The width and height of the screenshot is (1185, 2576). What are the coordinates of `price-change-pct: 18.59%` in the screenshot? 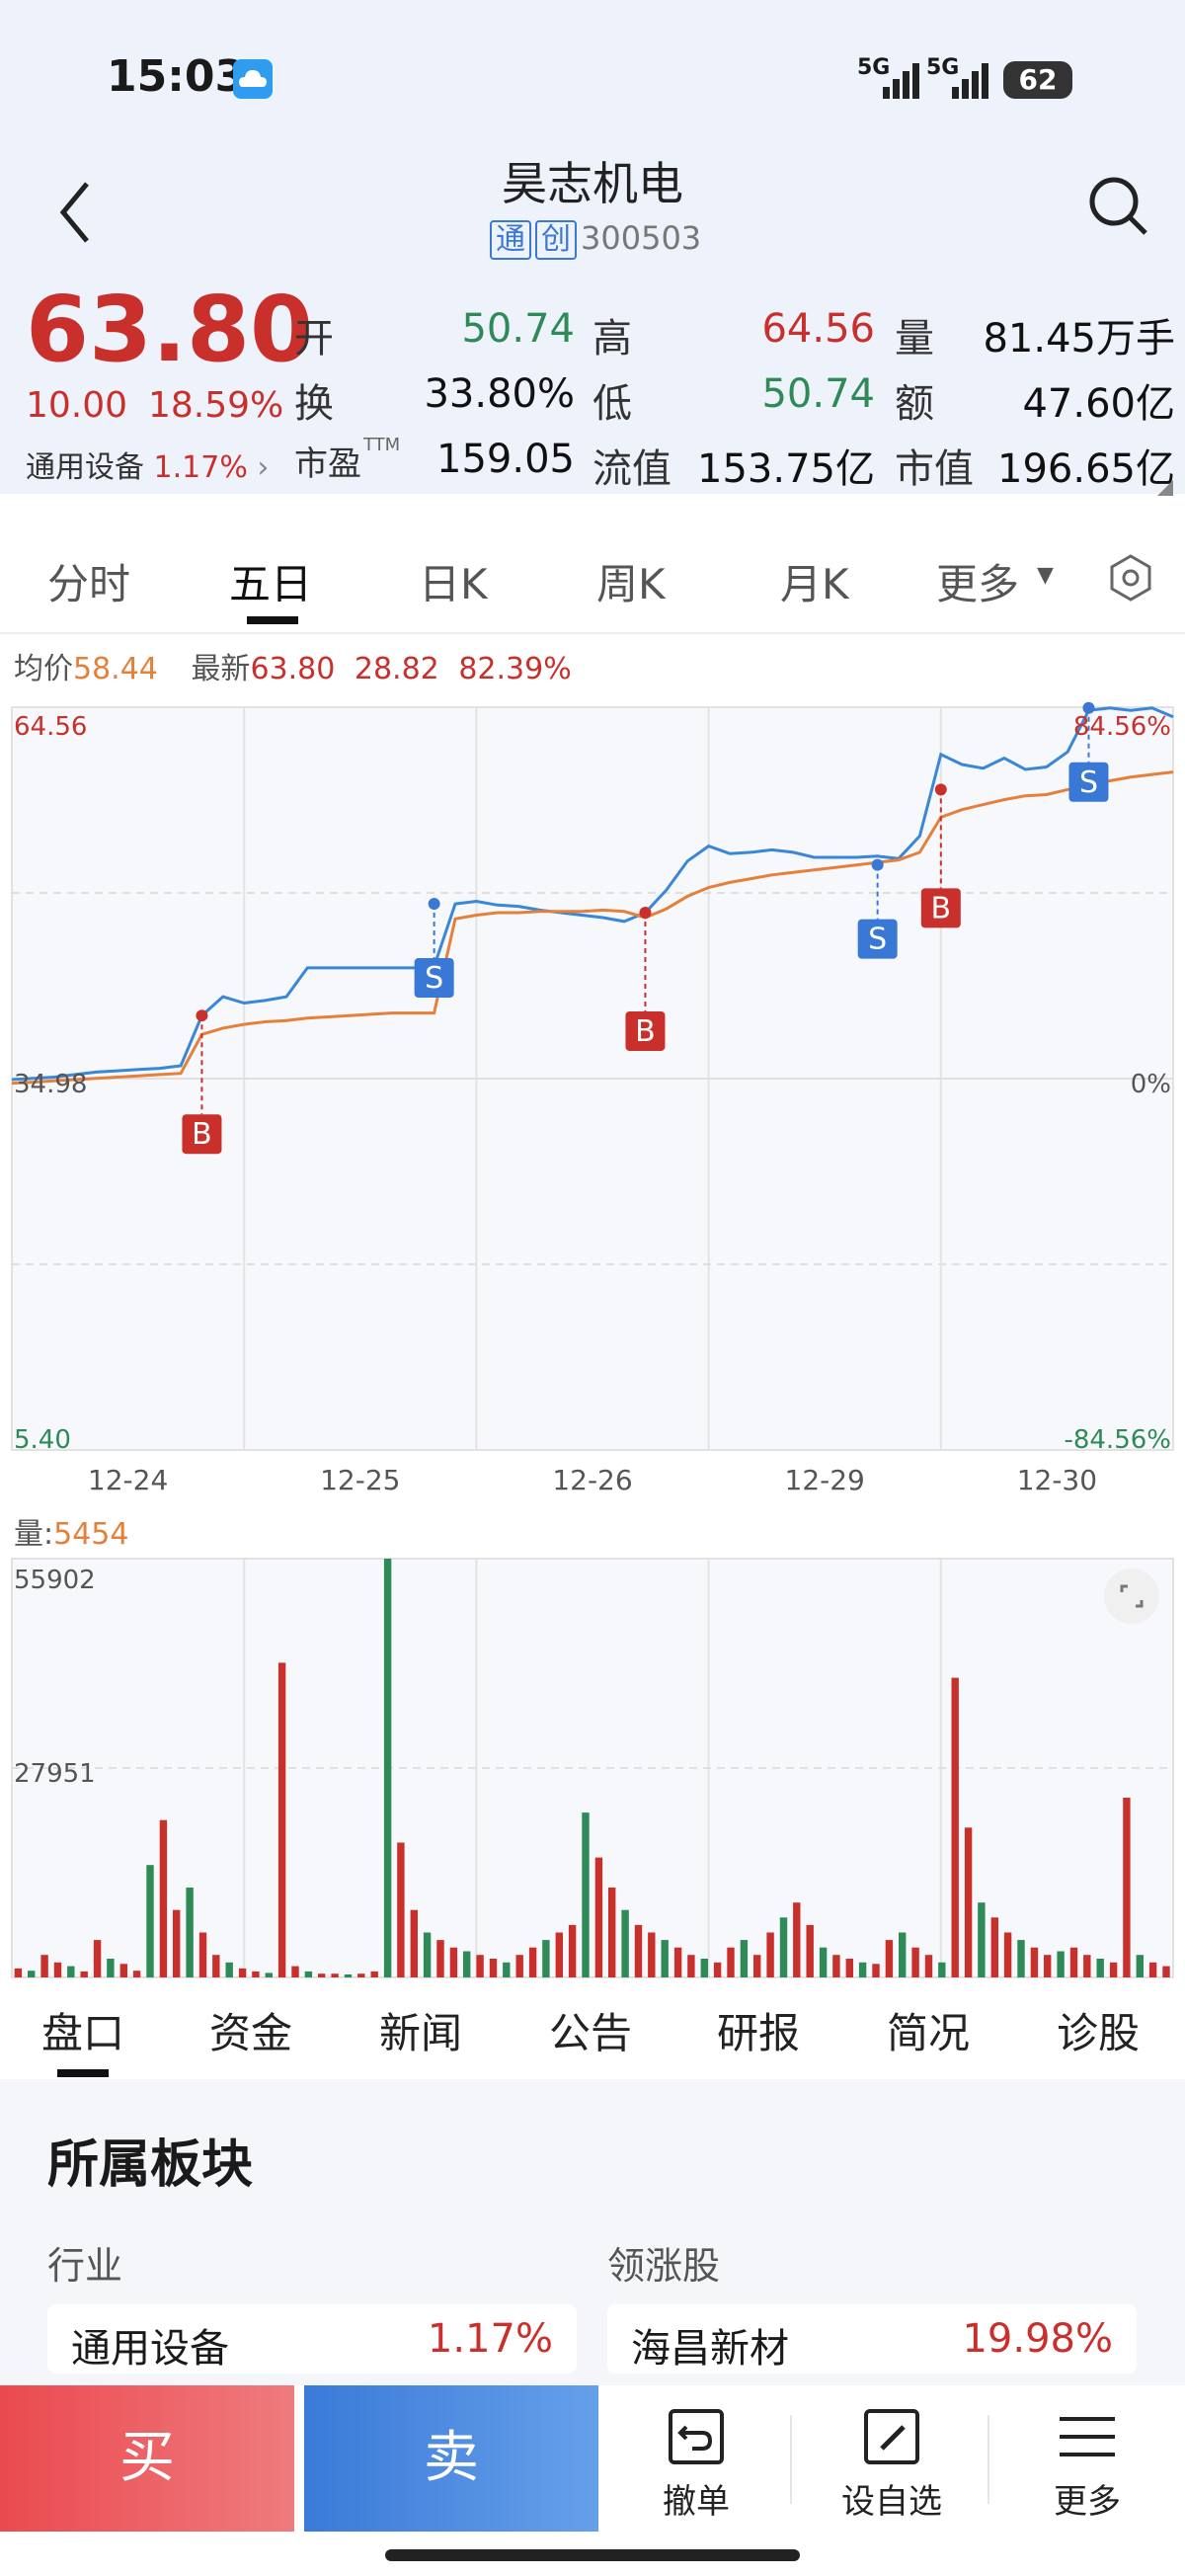 It's located at (216, 405).